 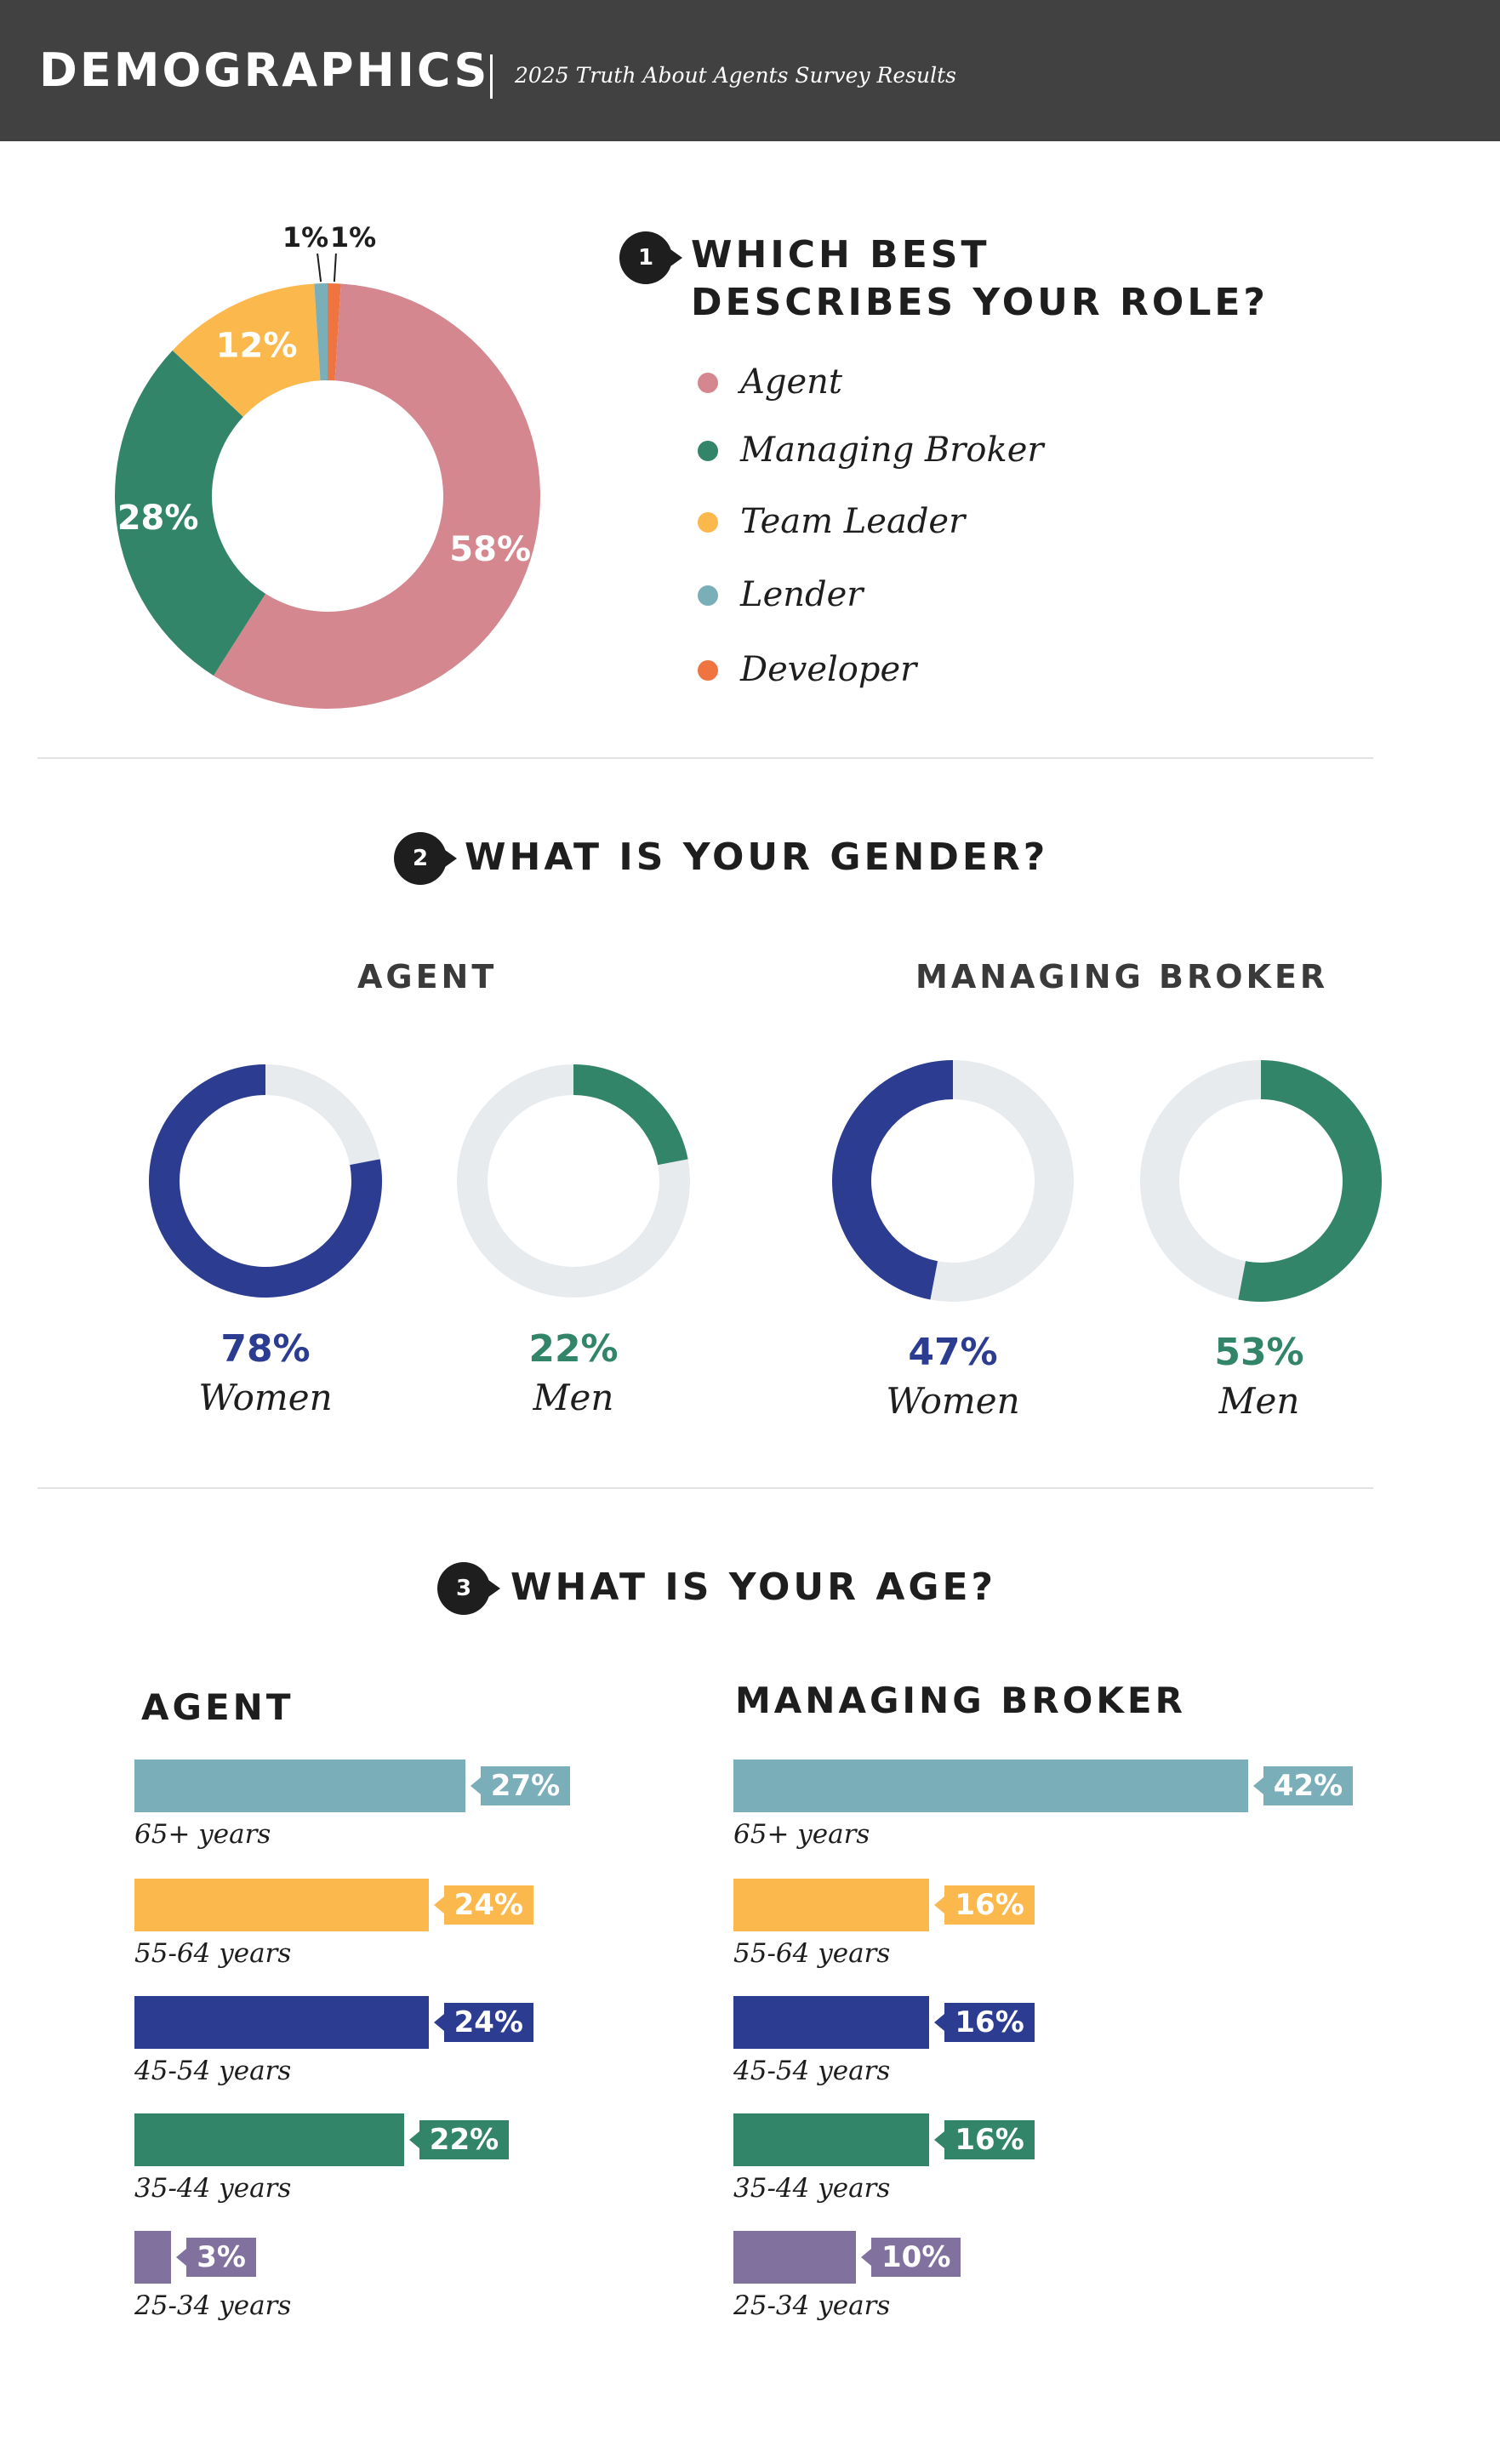 I want to click on slice-lender, so click(x=321, y=332).